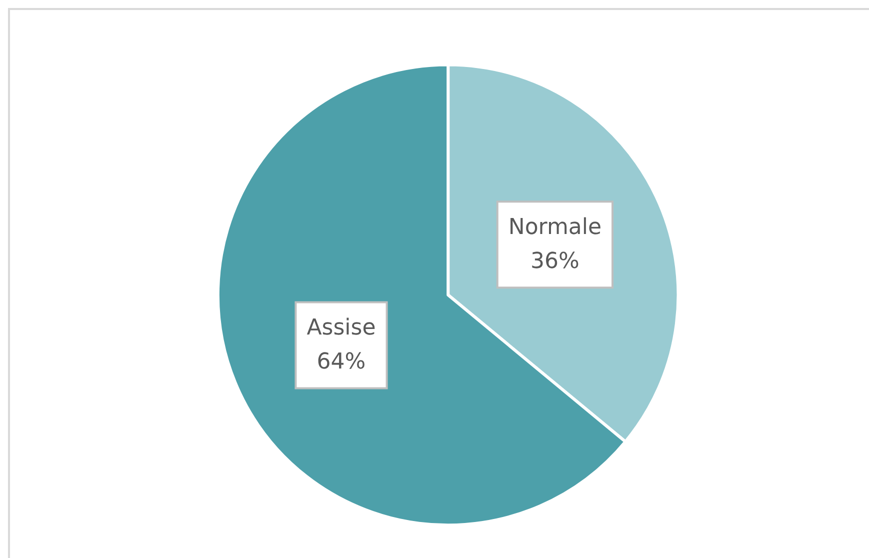 The image size is (869, 558). I want to click on slice-label: Normale, so click(555, 227).